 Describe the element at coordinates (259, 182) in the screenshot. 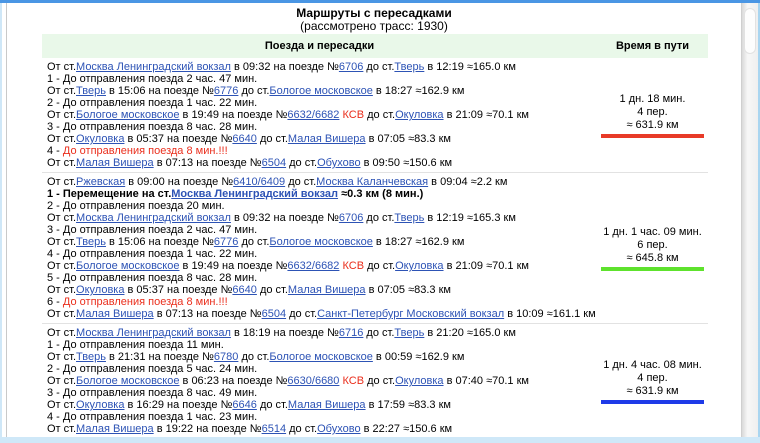

I see `train-link: 6410/6409` at that location.